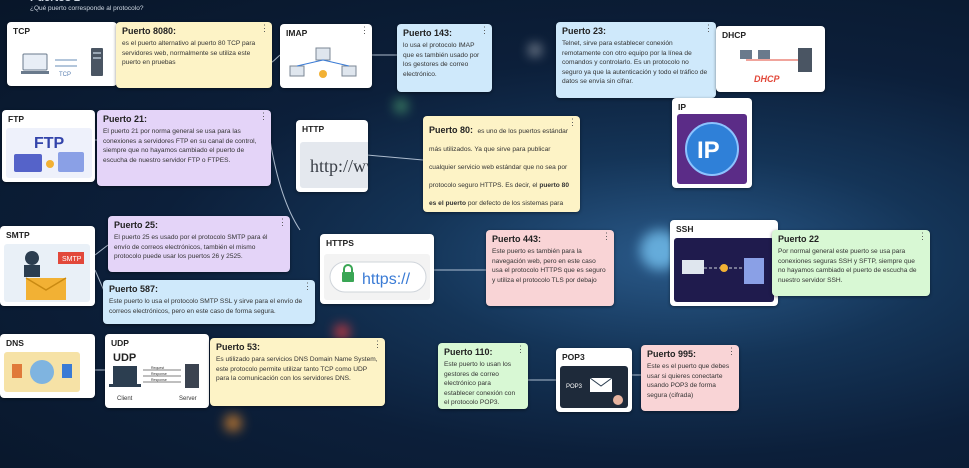 The image size is (969, 468). I want to click on ip-illustration: IP, so click(712, 149).